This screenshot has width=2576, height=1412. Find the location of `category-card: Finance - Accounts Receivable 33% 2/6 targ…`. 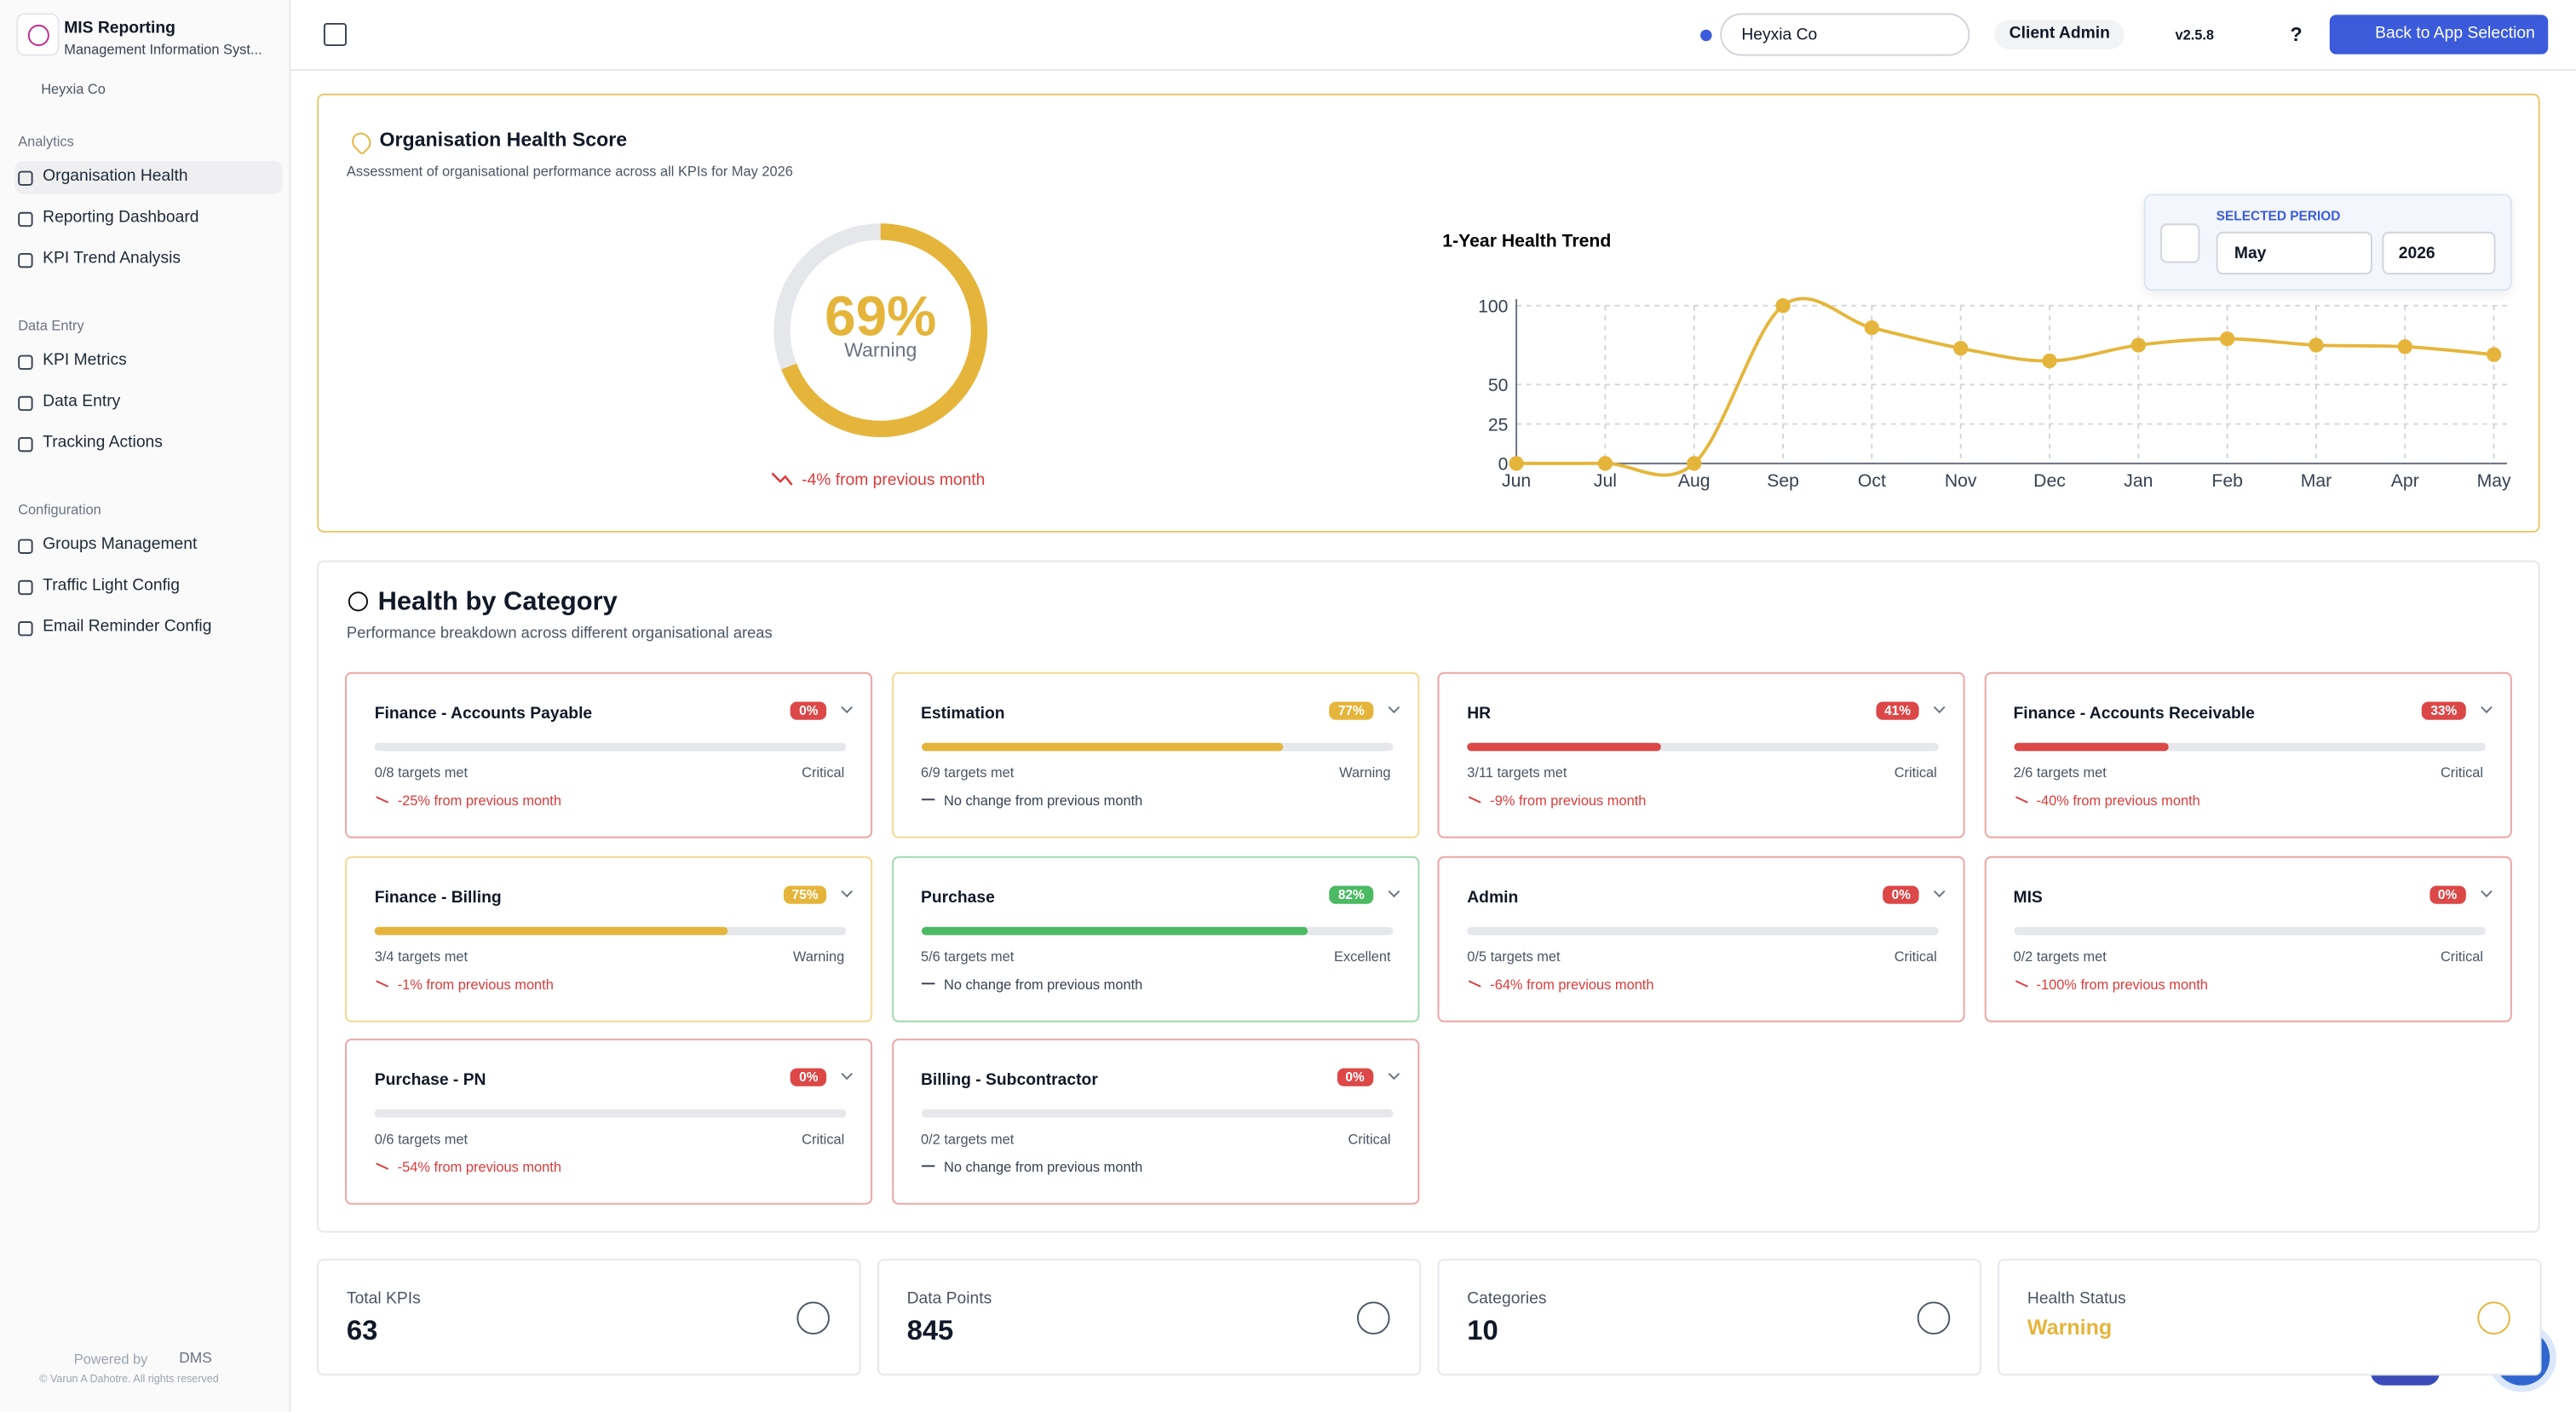

category-card: Finance - Accounts Receivable 33% 2/6 targ… is located at coordinates (2247, 755).